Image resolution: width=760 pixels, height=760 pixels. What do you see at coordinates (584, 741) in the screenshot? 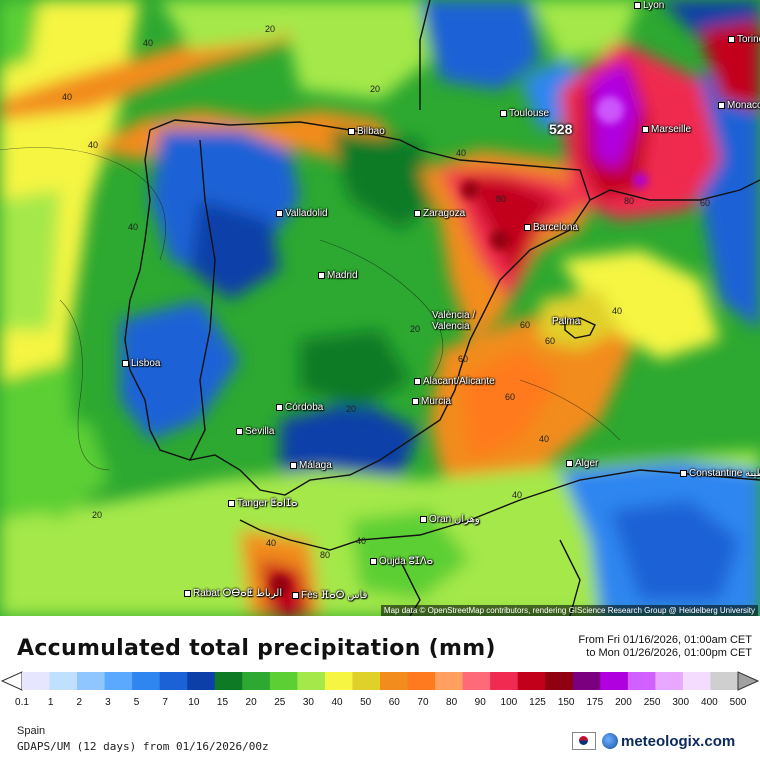
I see `korea-flag-icon` at bounding box center [584, 741].